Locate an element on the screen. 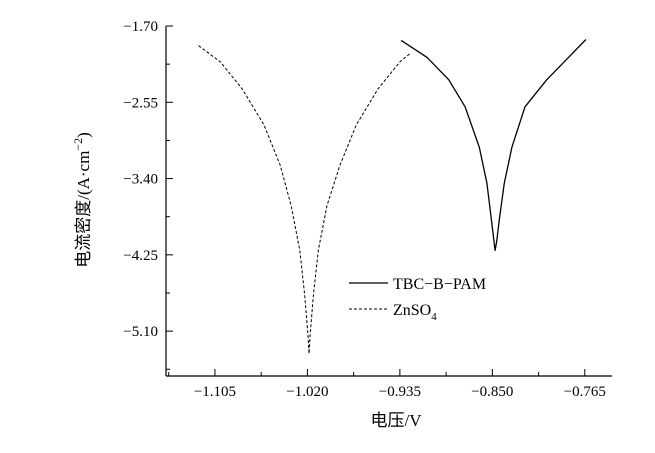 The image size is (655, 453). x-axis-title: 电压/V is located at coordinates (397, 420).